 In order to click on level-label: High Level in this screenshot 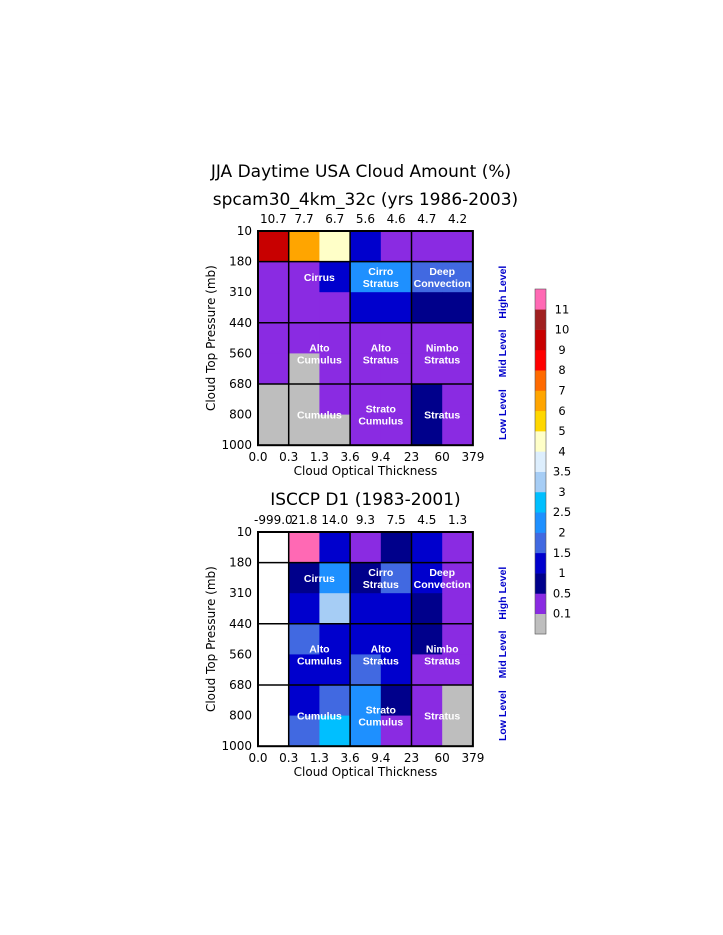, I will do `click(503, 593)`.